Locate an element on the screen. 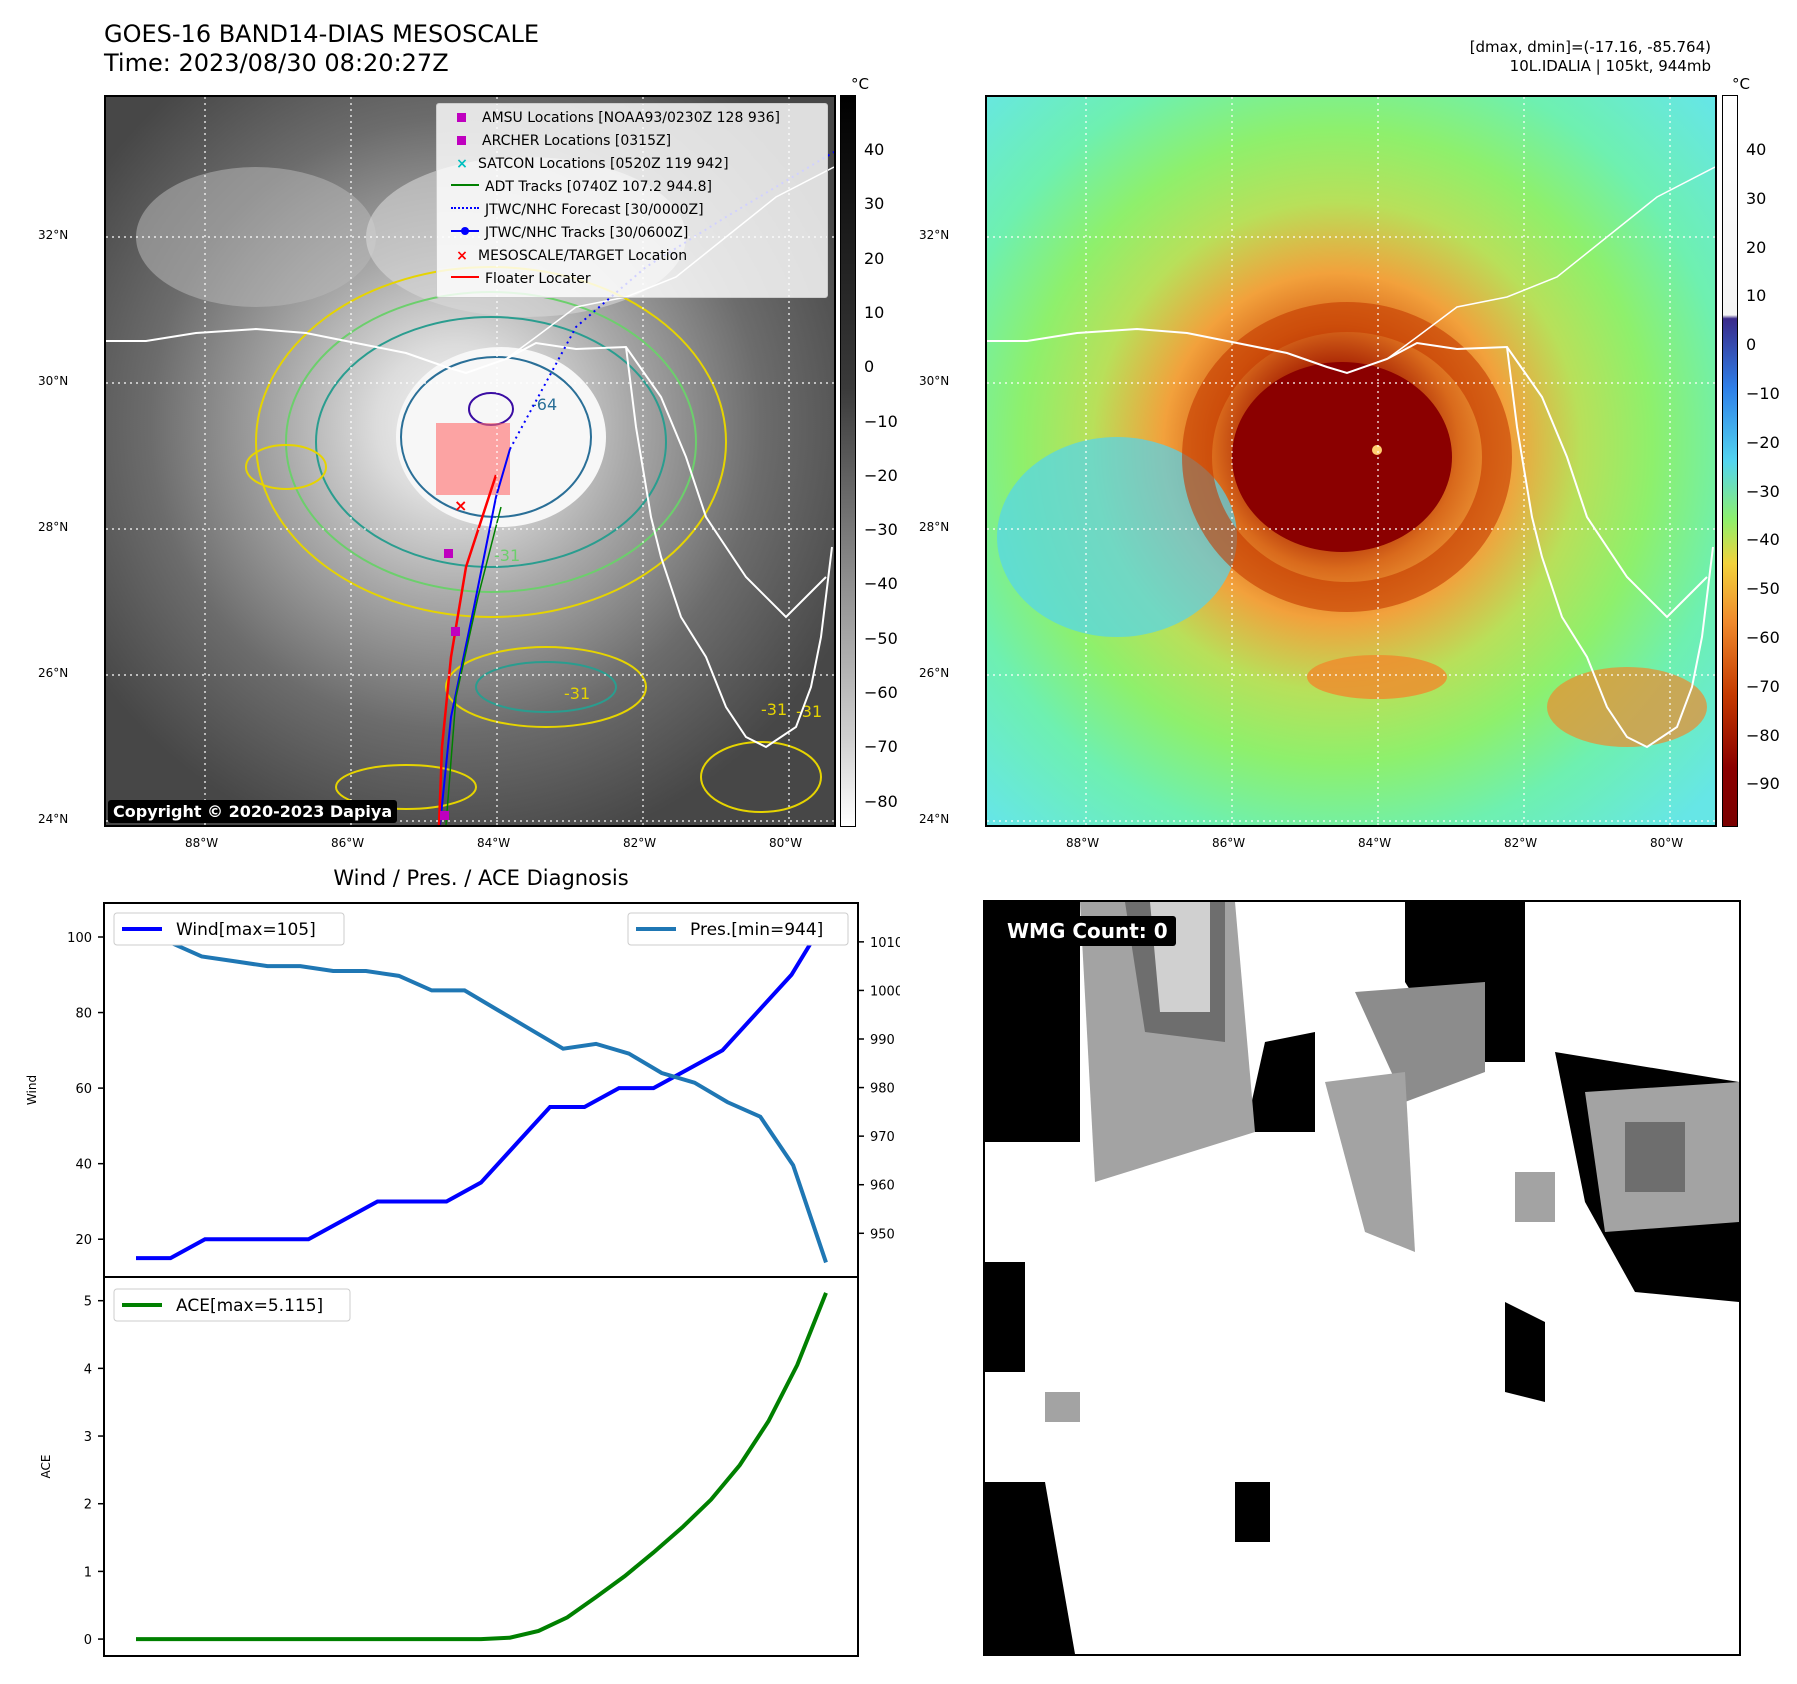 Image resolution: width=1797 pixels, height=1684 pixels. cold-region is located at coordinates (1117, 537).